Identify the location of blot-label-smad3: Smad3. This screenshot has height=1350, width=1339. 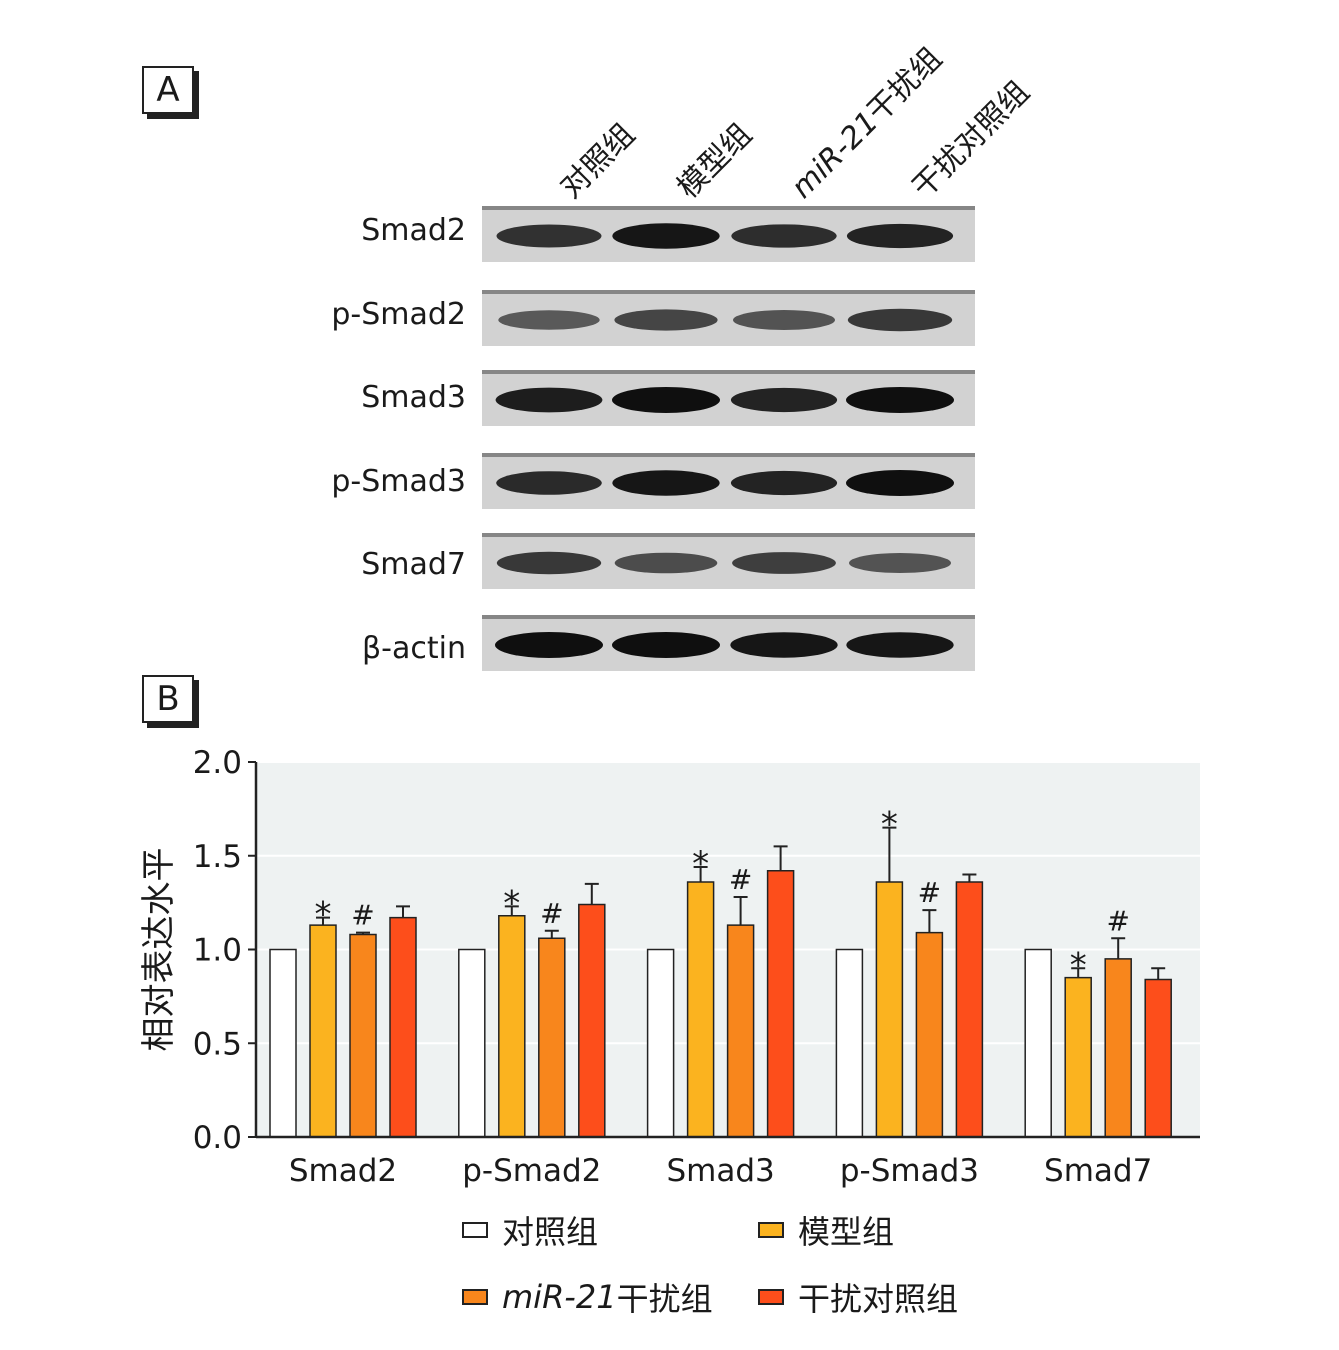
(413, 397).